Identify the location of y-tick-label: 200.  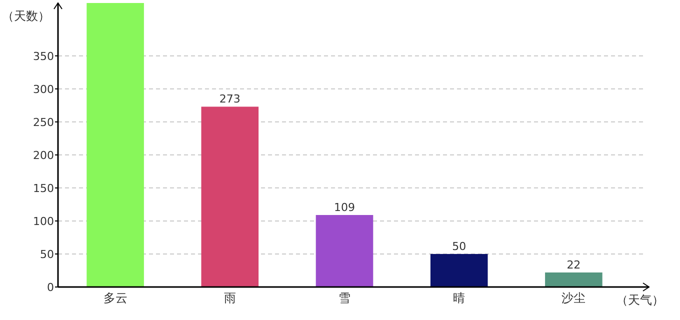
(43, 155).